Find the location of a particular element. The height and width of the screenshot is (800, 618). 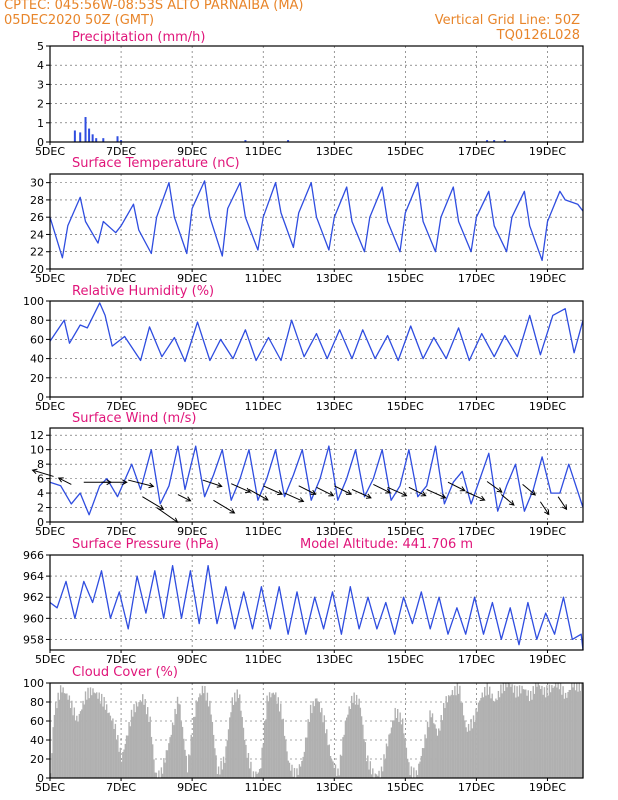

x-tick-label: 17DEC is located at coordinates (476, 531).